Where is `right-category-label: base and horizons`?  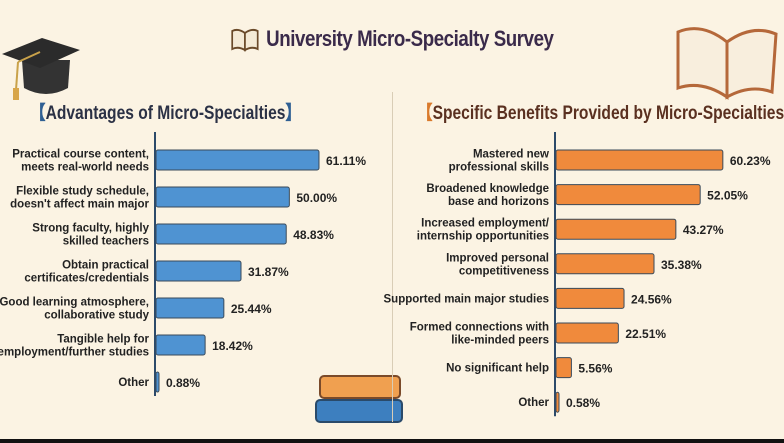
right-category-label: base and horizons is located at coordinates (498, 202).